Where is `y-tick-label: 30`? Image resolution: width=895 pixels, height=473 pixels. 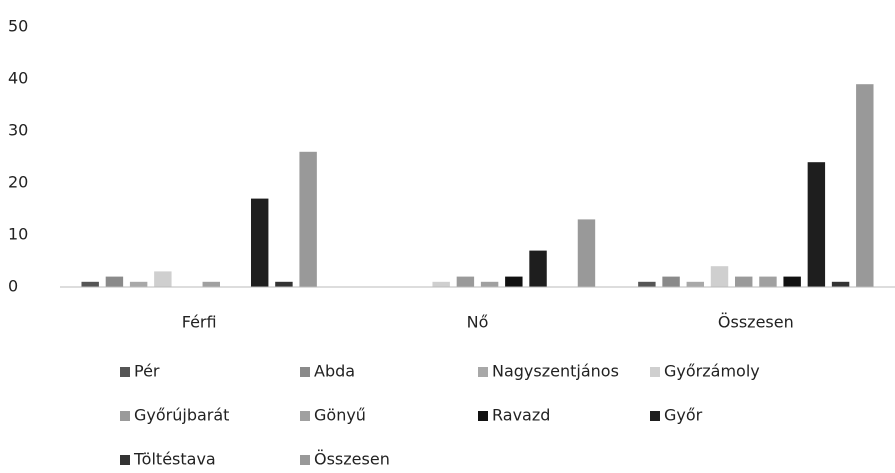 y-tick-label: 30 is located at coordinates (18, 130).